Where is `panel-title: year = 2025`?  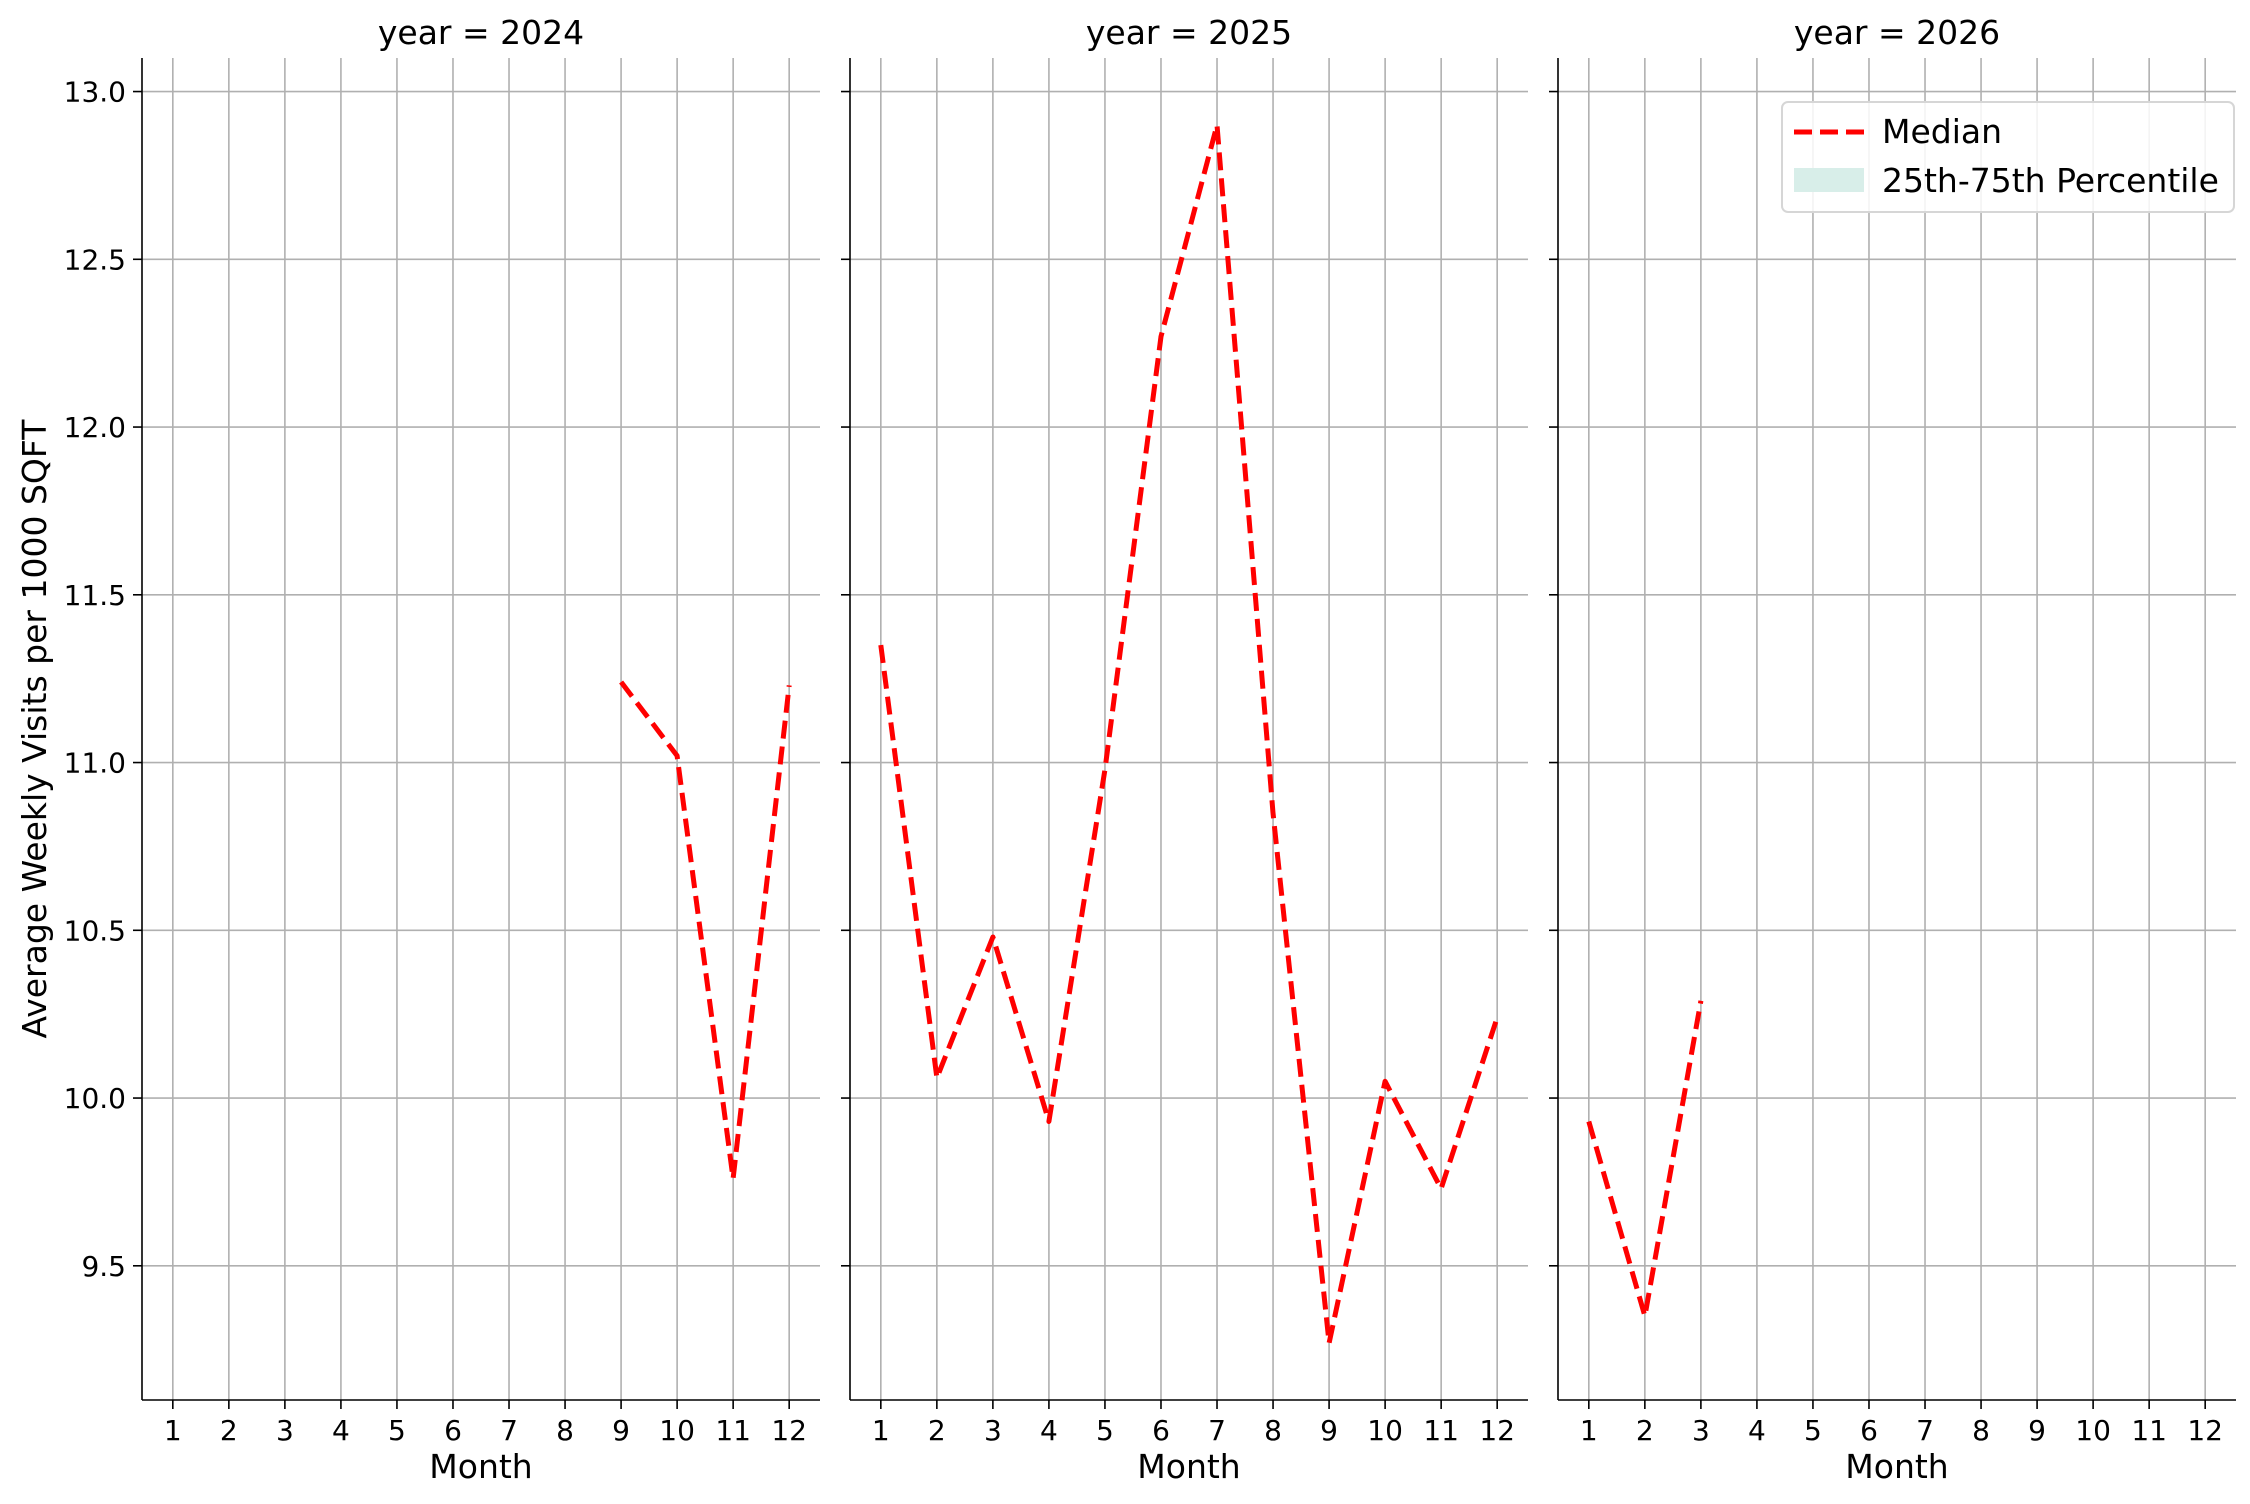
panel-title: year = 2025 is located at coordinates (1189, 32).